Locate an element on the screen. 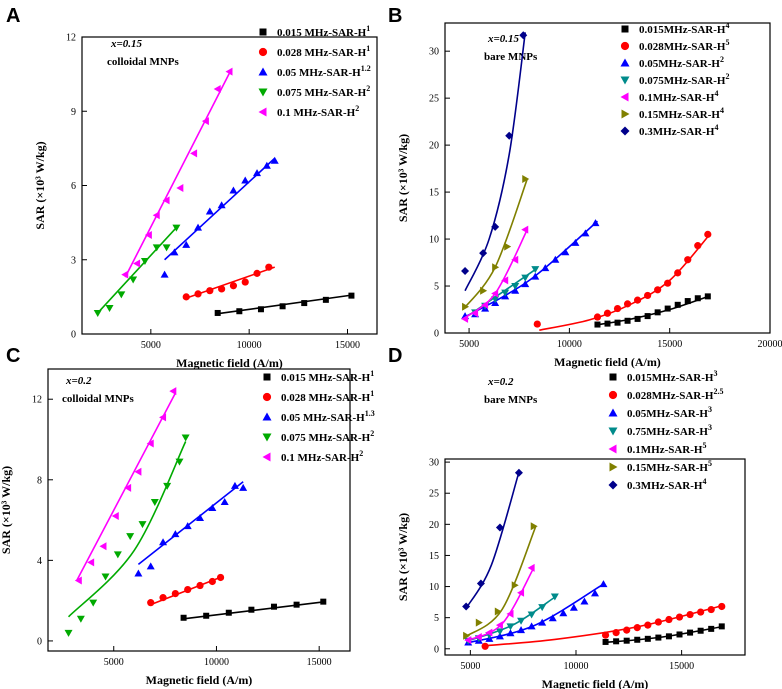 Image resolution: width=782 pixels, height=689 pixels. y-tick-label: 9 is located at coordinates (73, 112).